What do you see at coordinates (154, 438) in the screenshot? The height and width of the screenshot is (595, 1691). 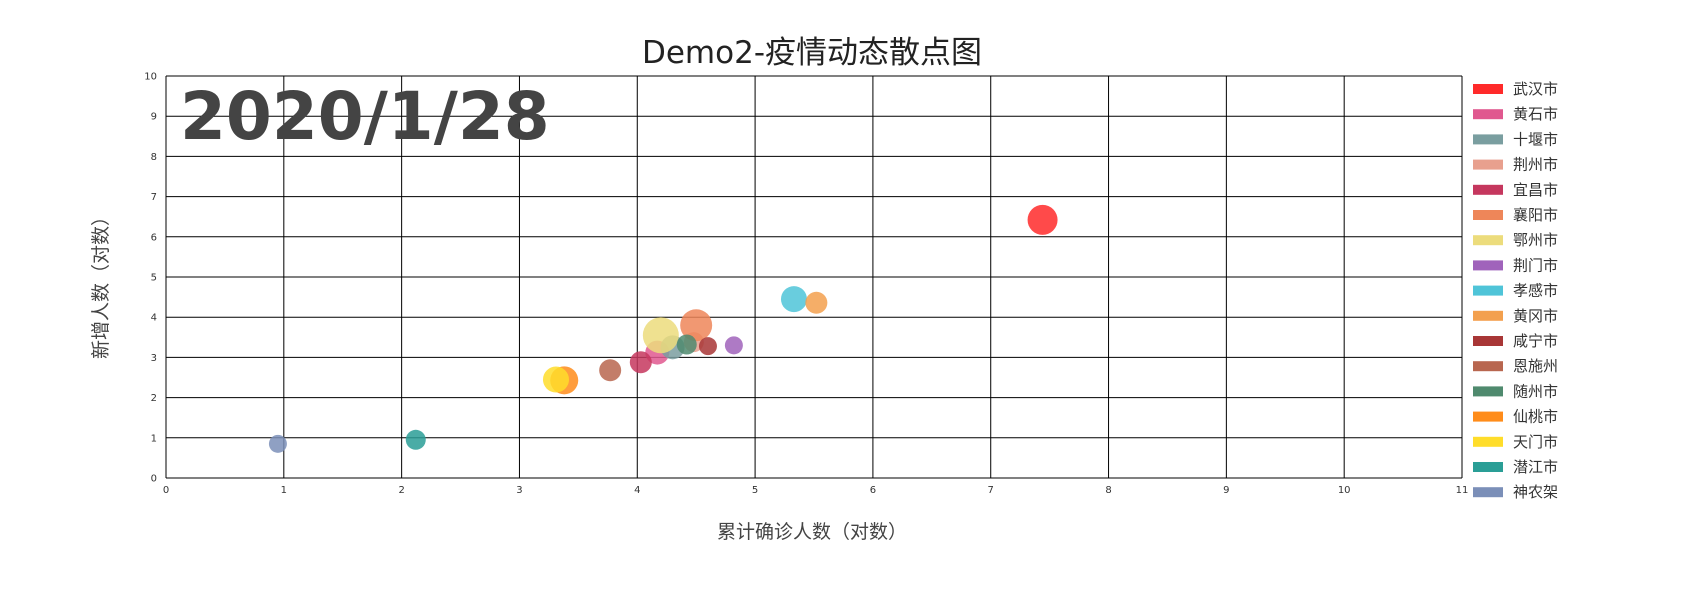 I see `y-tick-label: 1` at bounding box center [154, 438].